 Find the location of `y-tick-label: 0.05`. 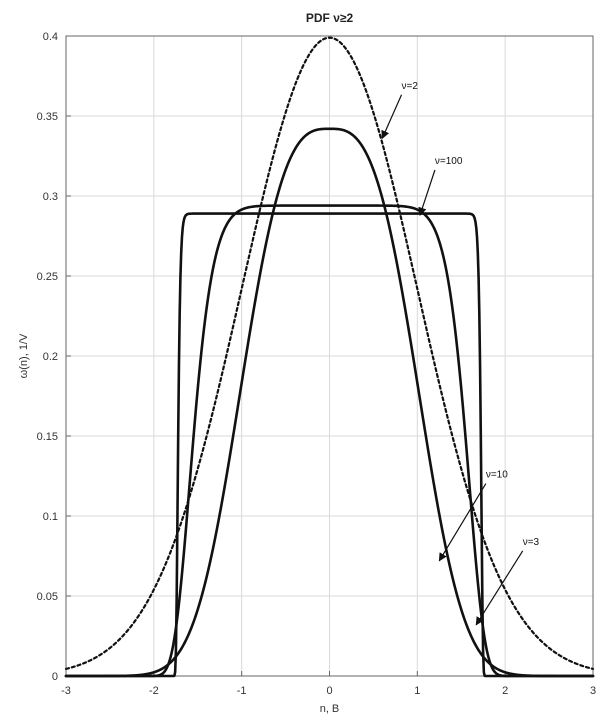

y-tick-label: 0.05 is located at coordinates (47, 597).